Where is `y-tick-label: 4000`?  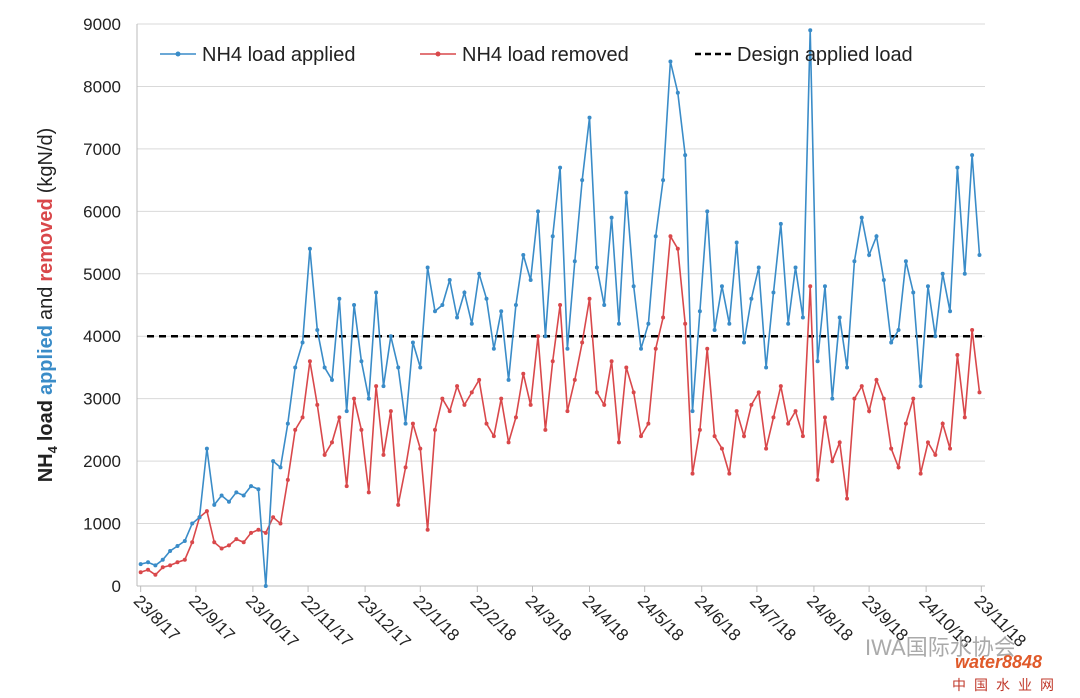
y-tick-label: 4000 is located at coordinates (102, 336).